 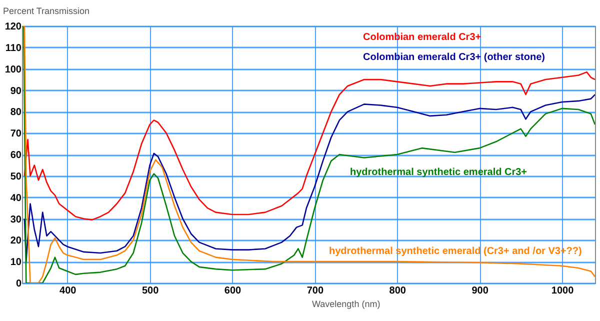 I want to click on x-tick-label: 500, so click(x=151, y=291).